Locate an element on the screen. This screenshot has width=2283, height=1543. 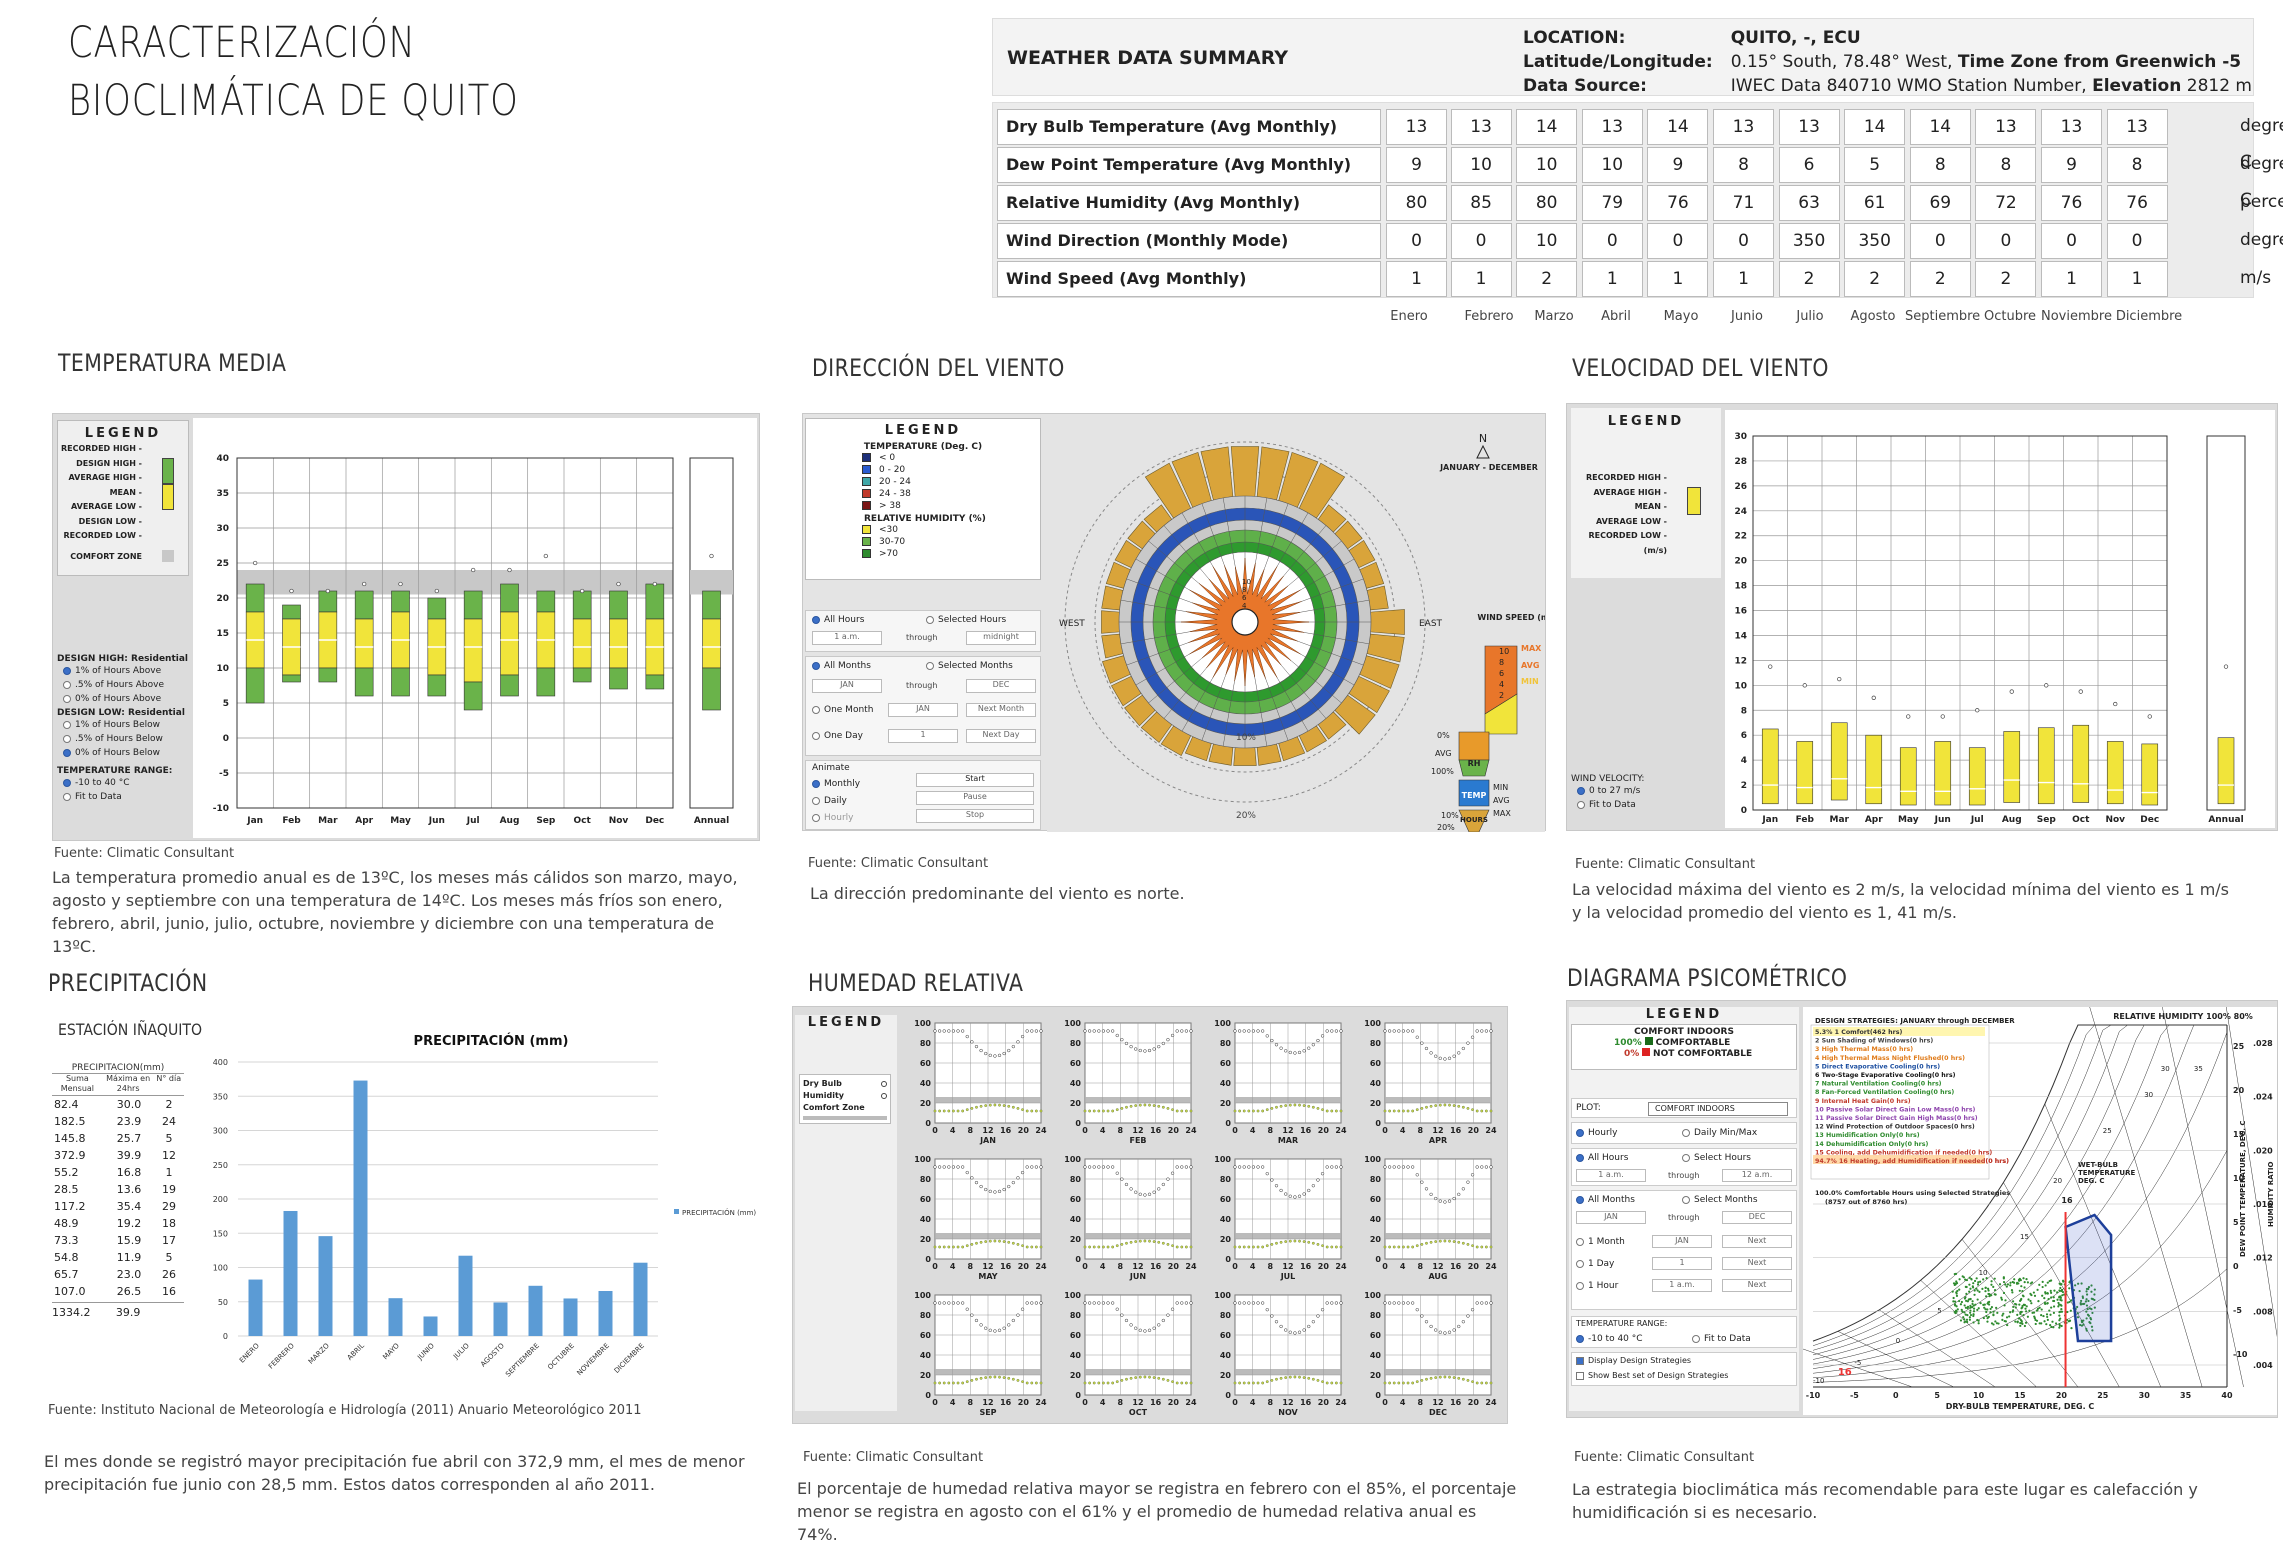
one-hour-option: 1 Hour is located at coordinates (1597, 1286).